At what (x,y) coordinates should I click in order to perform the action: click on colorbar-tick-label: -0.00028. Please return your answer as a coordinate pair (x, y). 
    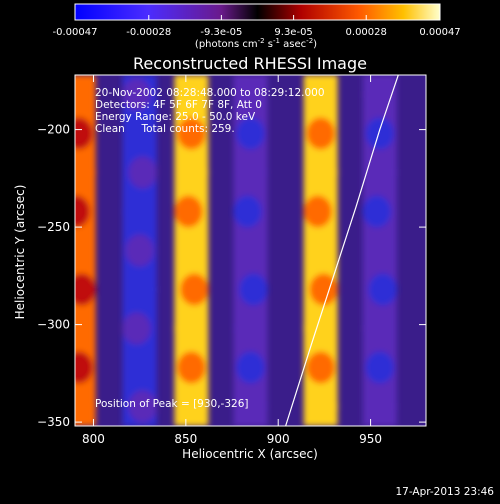
    Looking at the image, I should click on (148, 32).